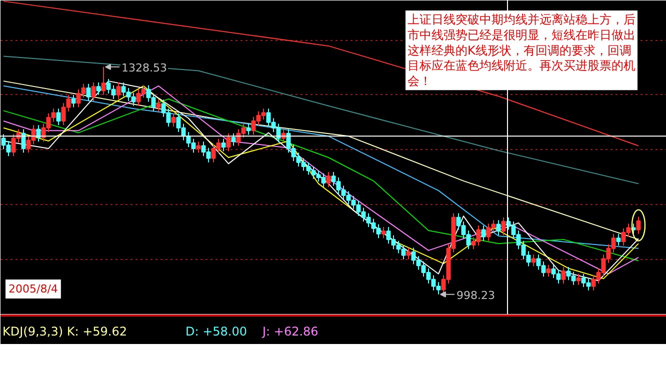 The height and width of the screenshot is (384, 666). Describe the element at coordinates (64, 331) in the screenshot. I see `text: KDJ(9,3,3) K: +59.62` at that location.